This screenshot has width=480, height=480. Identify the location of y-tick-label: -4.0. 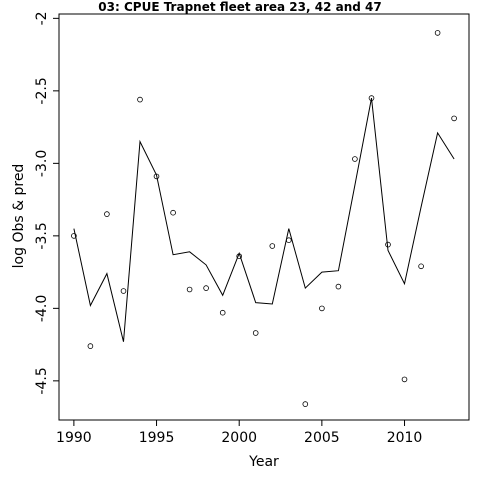
(42, 308).